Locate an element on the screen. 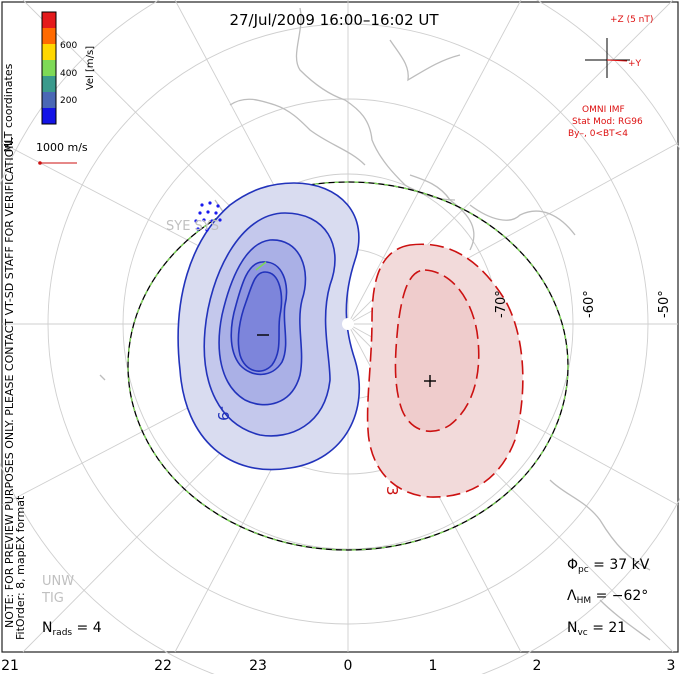 This screenshot has width=680, height=674. imf-plus-z-label: +Z (5 nT) is located at coordinates (631, 20).